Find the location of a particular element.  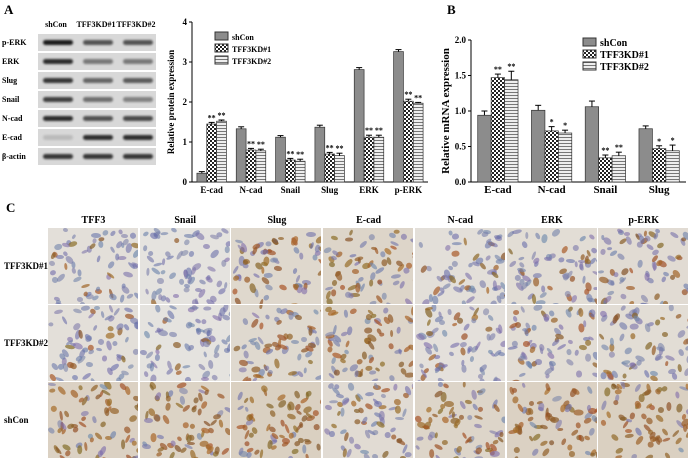

ihc-column-header: N-cad is located at coordinates (460, 220).